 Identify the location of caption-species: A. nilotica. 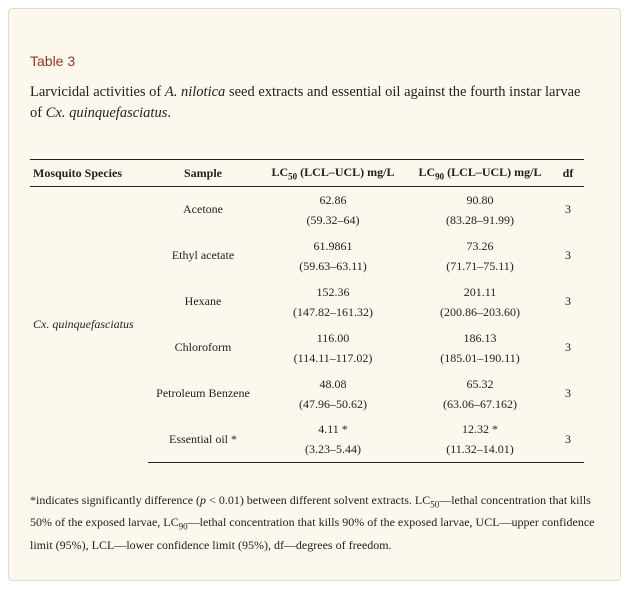
(195, 92).